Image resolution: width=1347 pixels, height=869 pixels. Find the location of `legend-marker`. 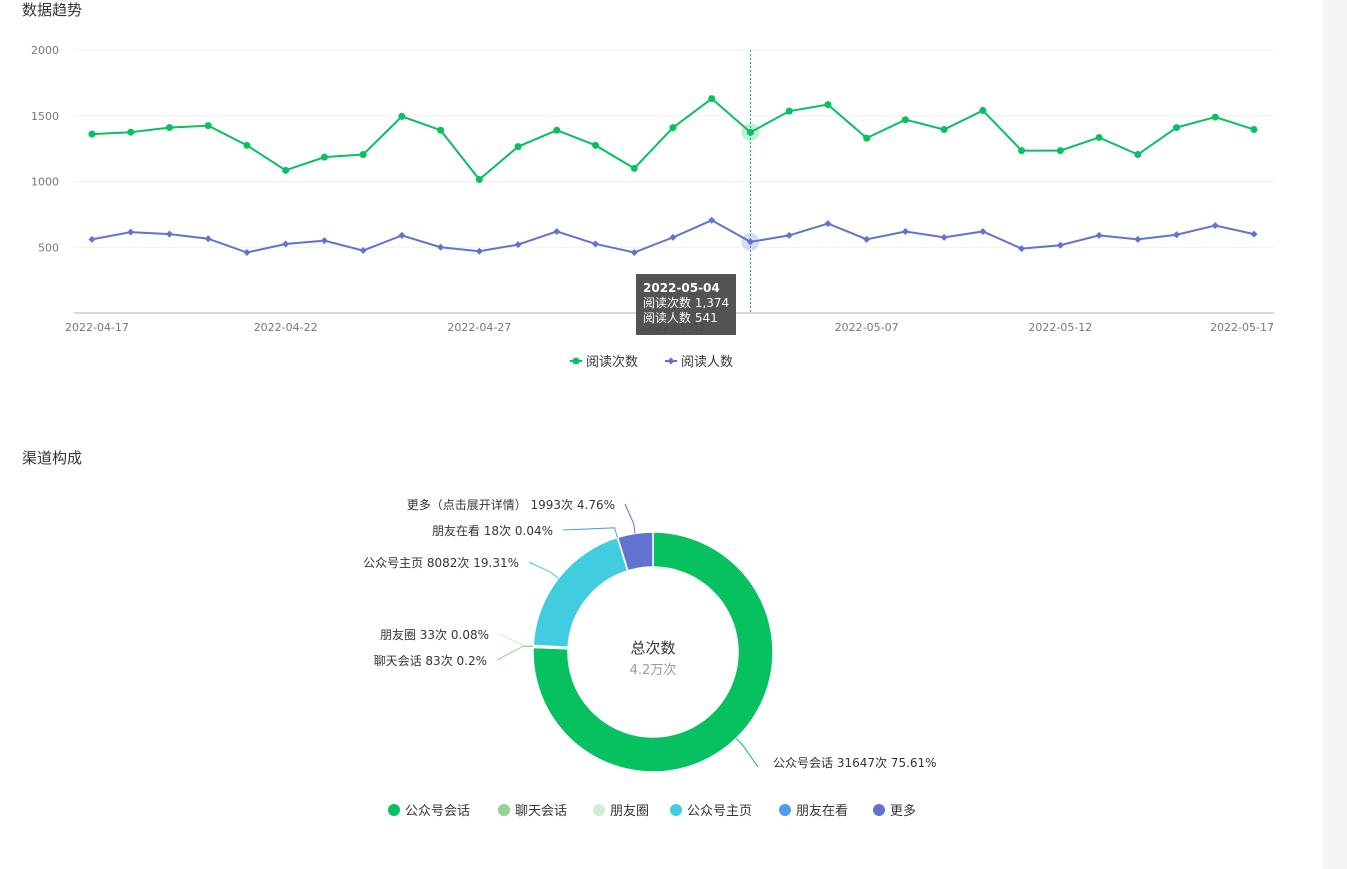

legend-marker is located at coordinates (671, 361).